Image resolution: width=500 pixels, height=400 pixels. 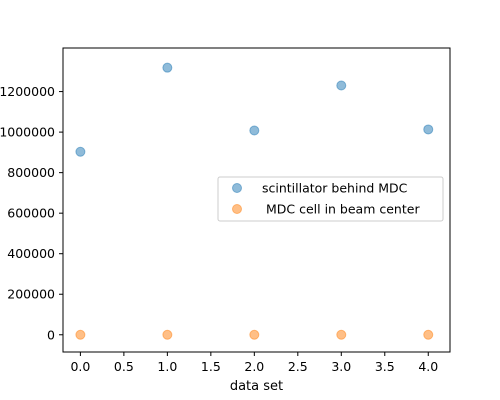 I want to click on x-tick-label: 2.5, so click(x=298, y=366).